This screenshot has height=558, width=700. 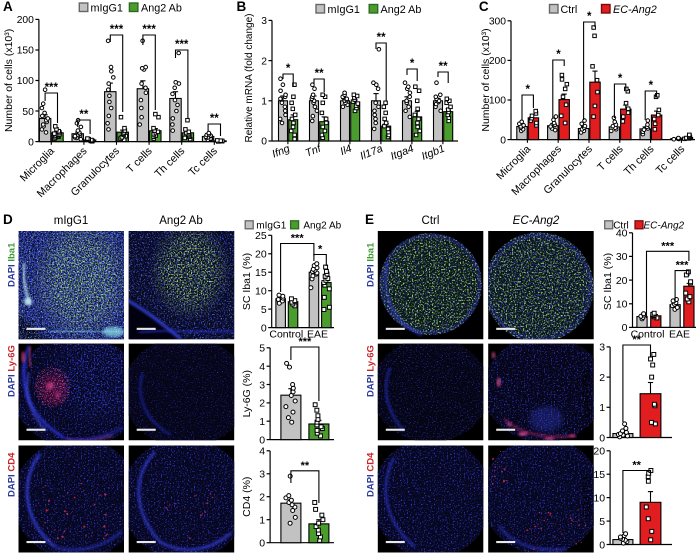 What do you see at coordinates (170, 162) in the screenshot?
I see `svg-text: Th cells` at bounding box center [170, 162].